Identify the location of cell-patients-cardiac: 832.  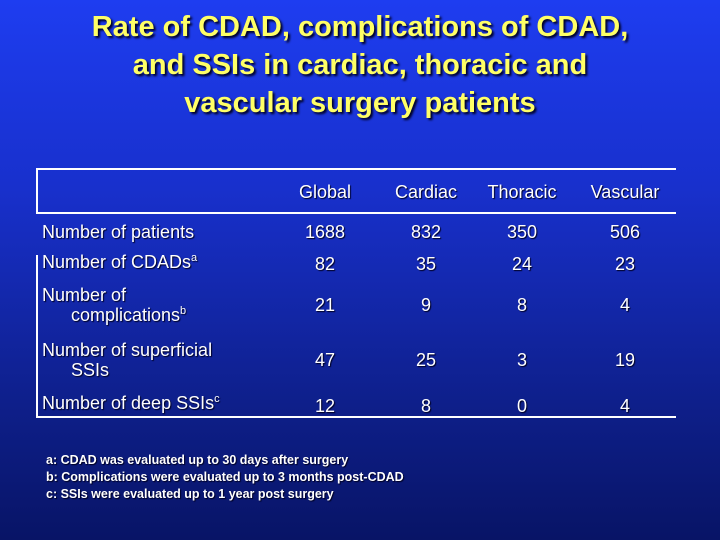
(426, 232).